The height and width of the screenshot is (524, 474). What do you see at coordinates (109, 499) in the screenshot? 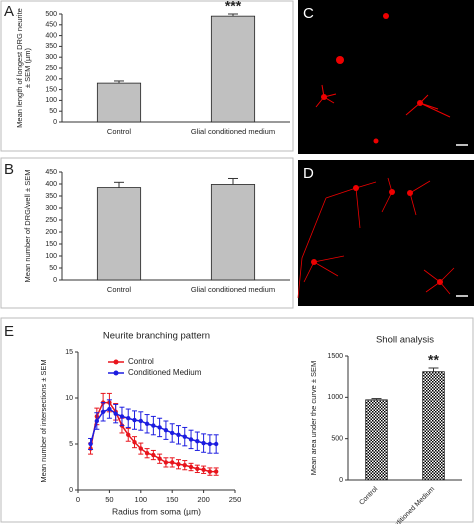
I see `x-tick-label: 50` at bounding box center [109, 499].